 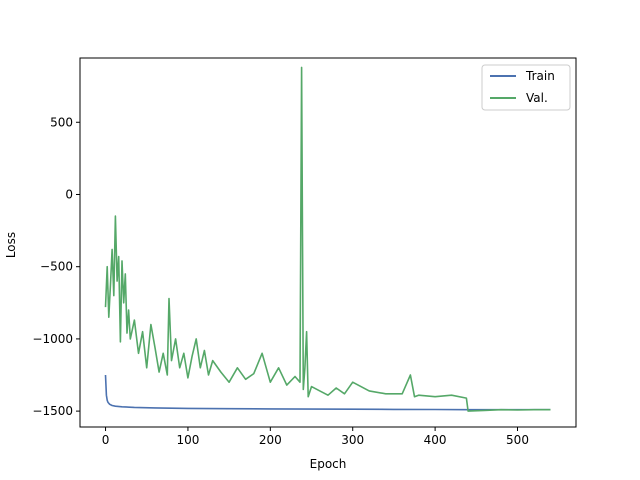 What do you see at coordinates (315, 437) in the screenshot?
I see `x-axis-ticks: 0 100 200 300 400 500` at bounding box center [315, 437].